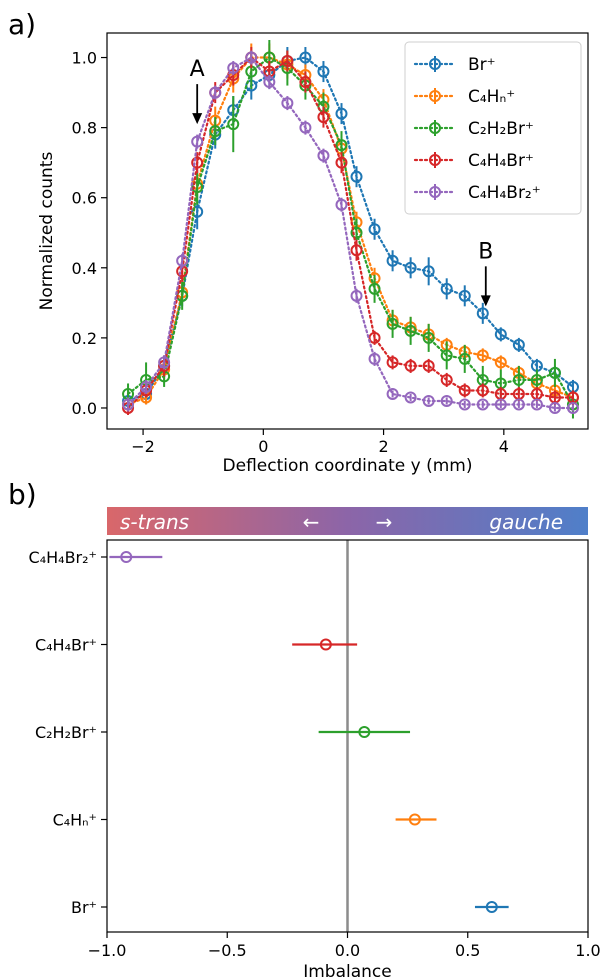 Image resolution: width=605 pixels, height=980 pixels. I want to click on colorbar-left-label: s-trans, so click(154, 522).